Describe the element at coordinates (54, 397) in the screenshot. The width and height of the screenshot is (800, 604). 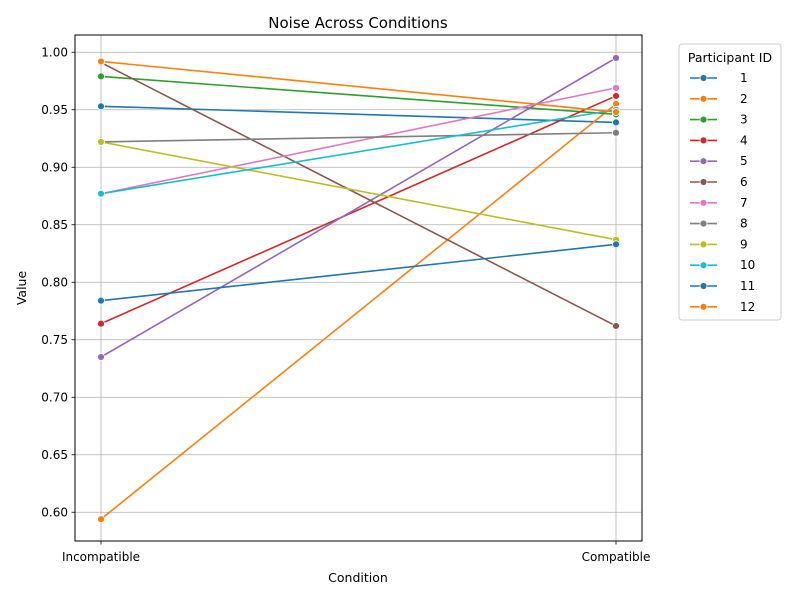
I see `y-tick-label: 0.70` at that location.